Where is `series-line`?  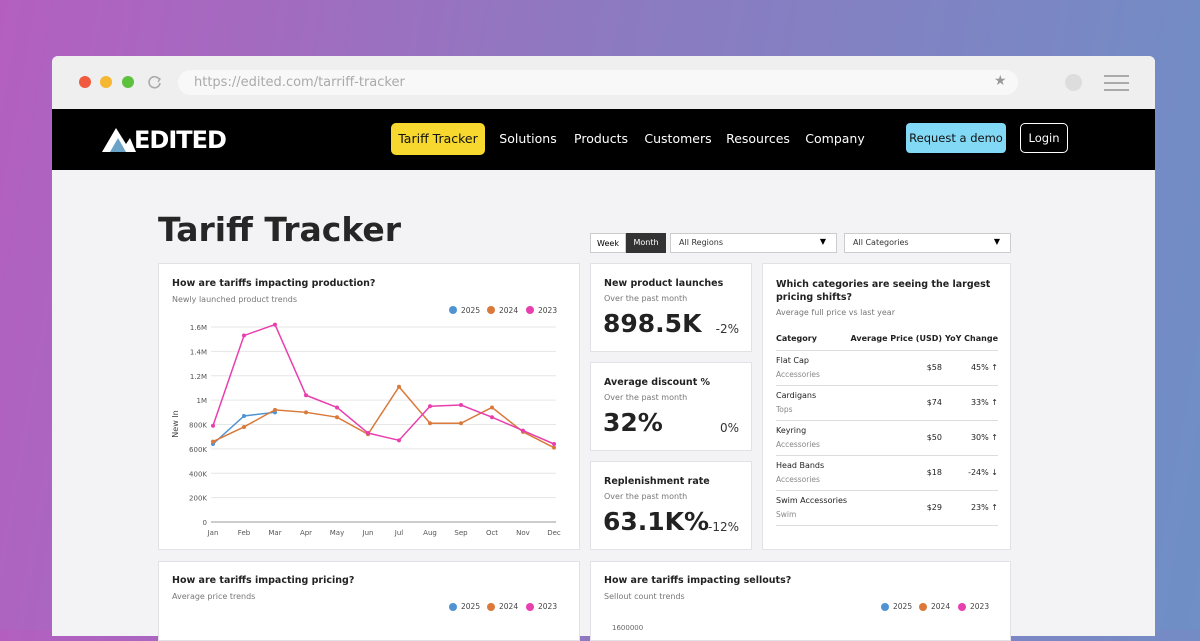 series-line is located at coordinates (383, 384).